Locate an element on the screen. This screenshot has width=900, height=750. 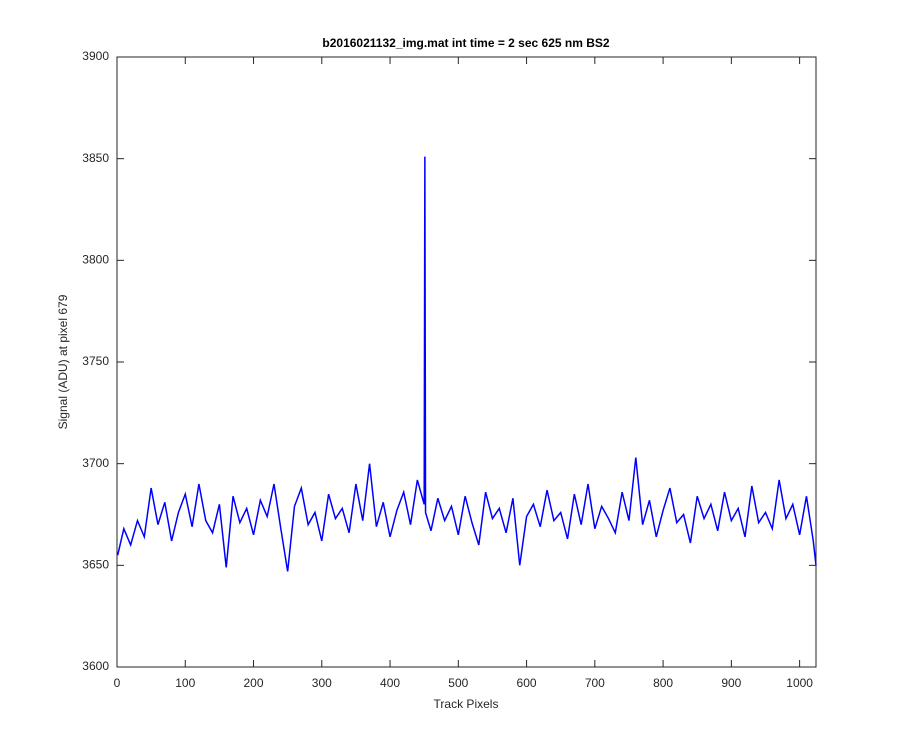
x-tick-label: 800 is located at coordinates (663, 683).